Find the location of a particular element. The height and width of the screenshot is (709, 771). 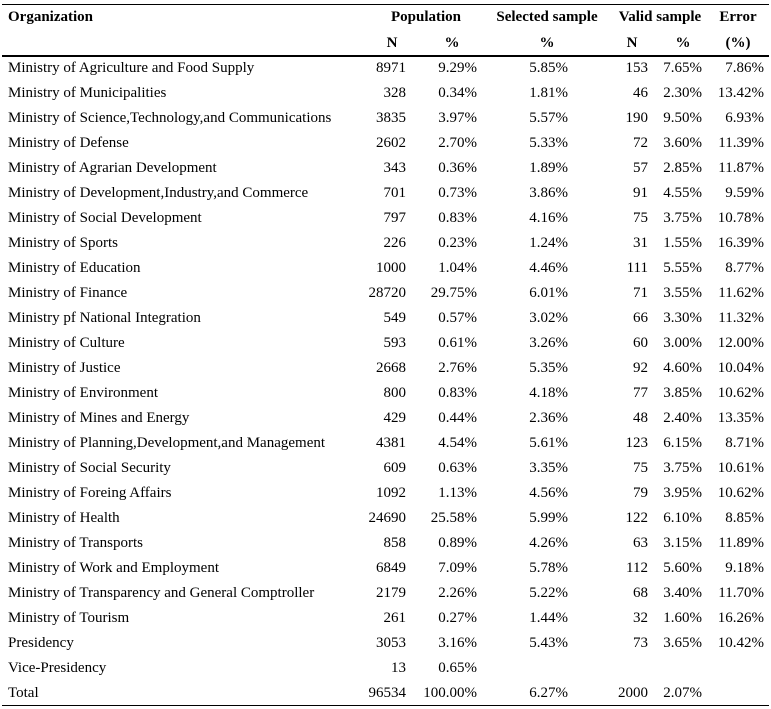

data-cell: 5.99% is located at coordinates (548, 518).